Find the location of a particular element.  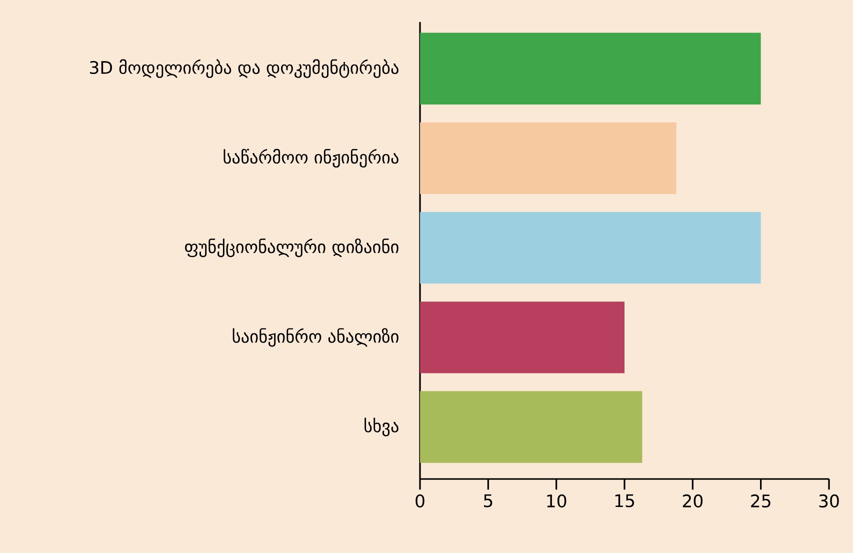

x-tick-label: 0 is located at coordinates (420, 501).